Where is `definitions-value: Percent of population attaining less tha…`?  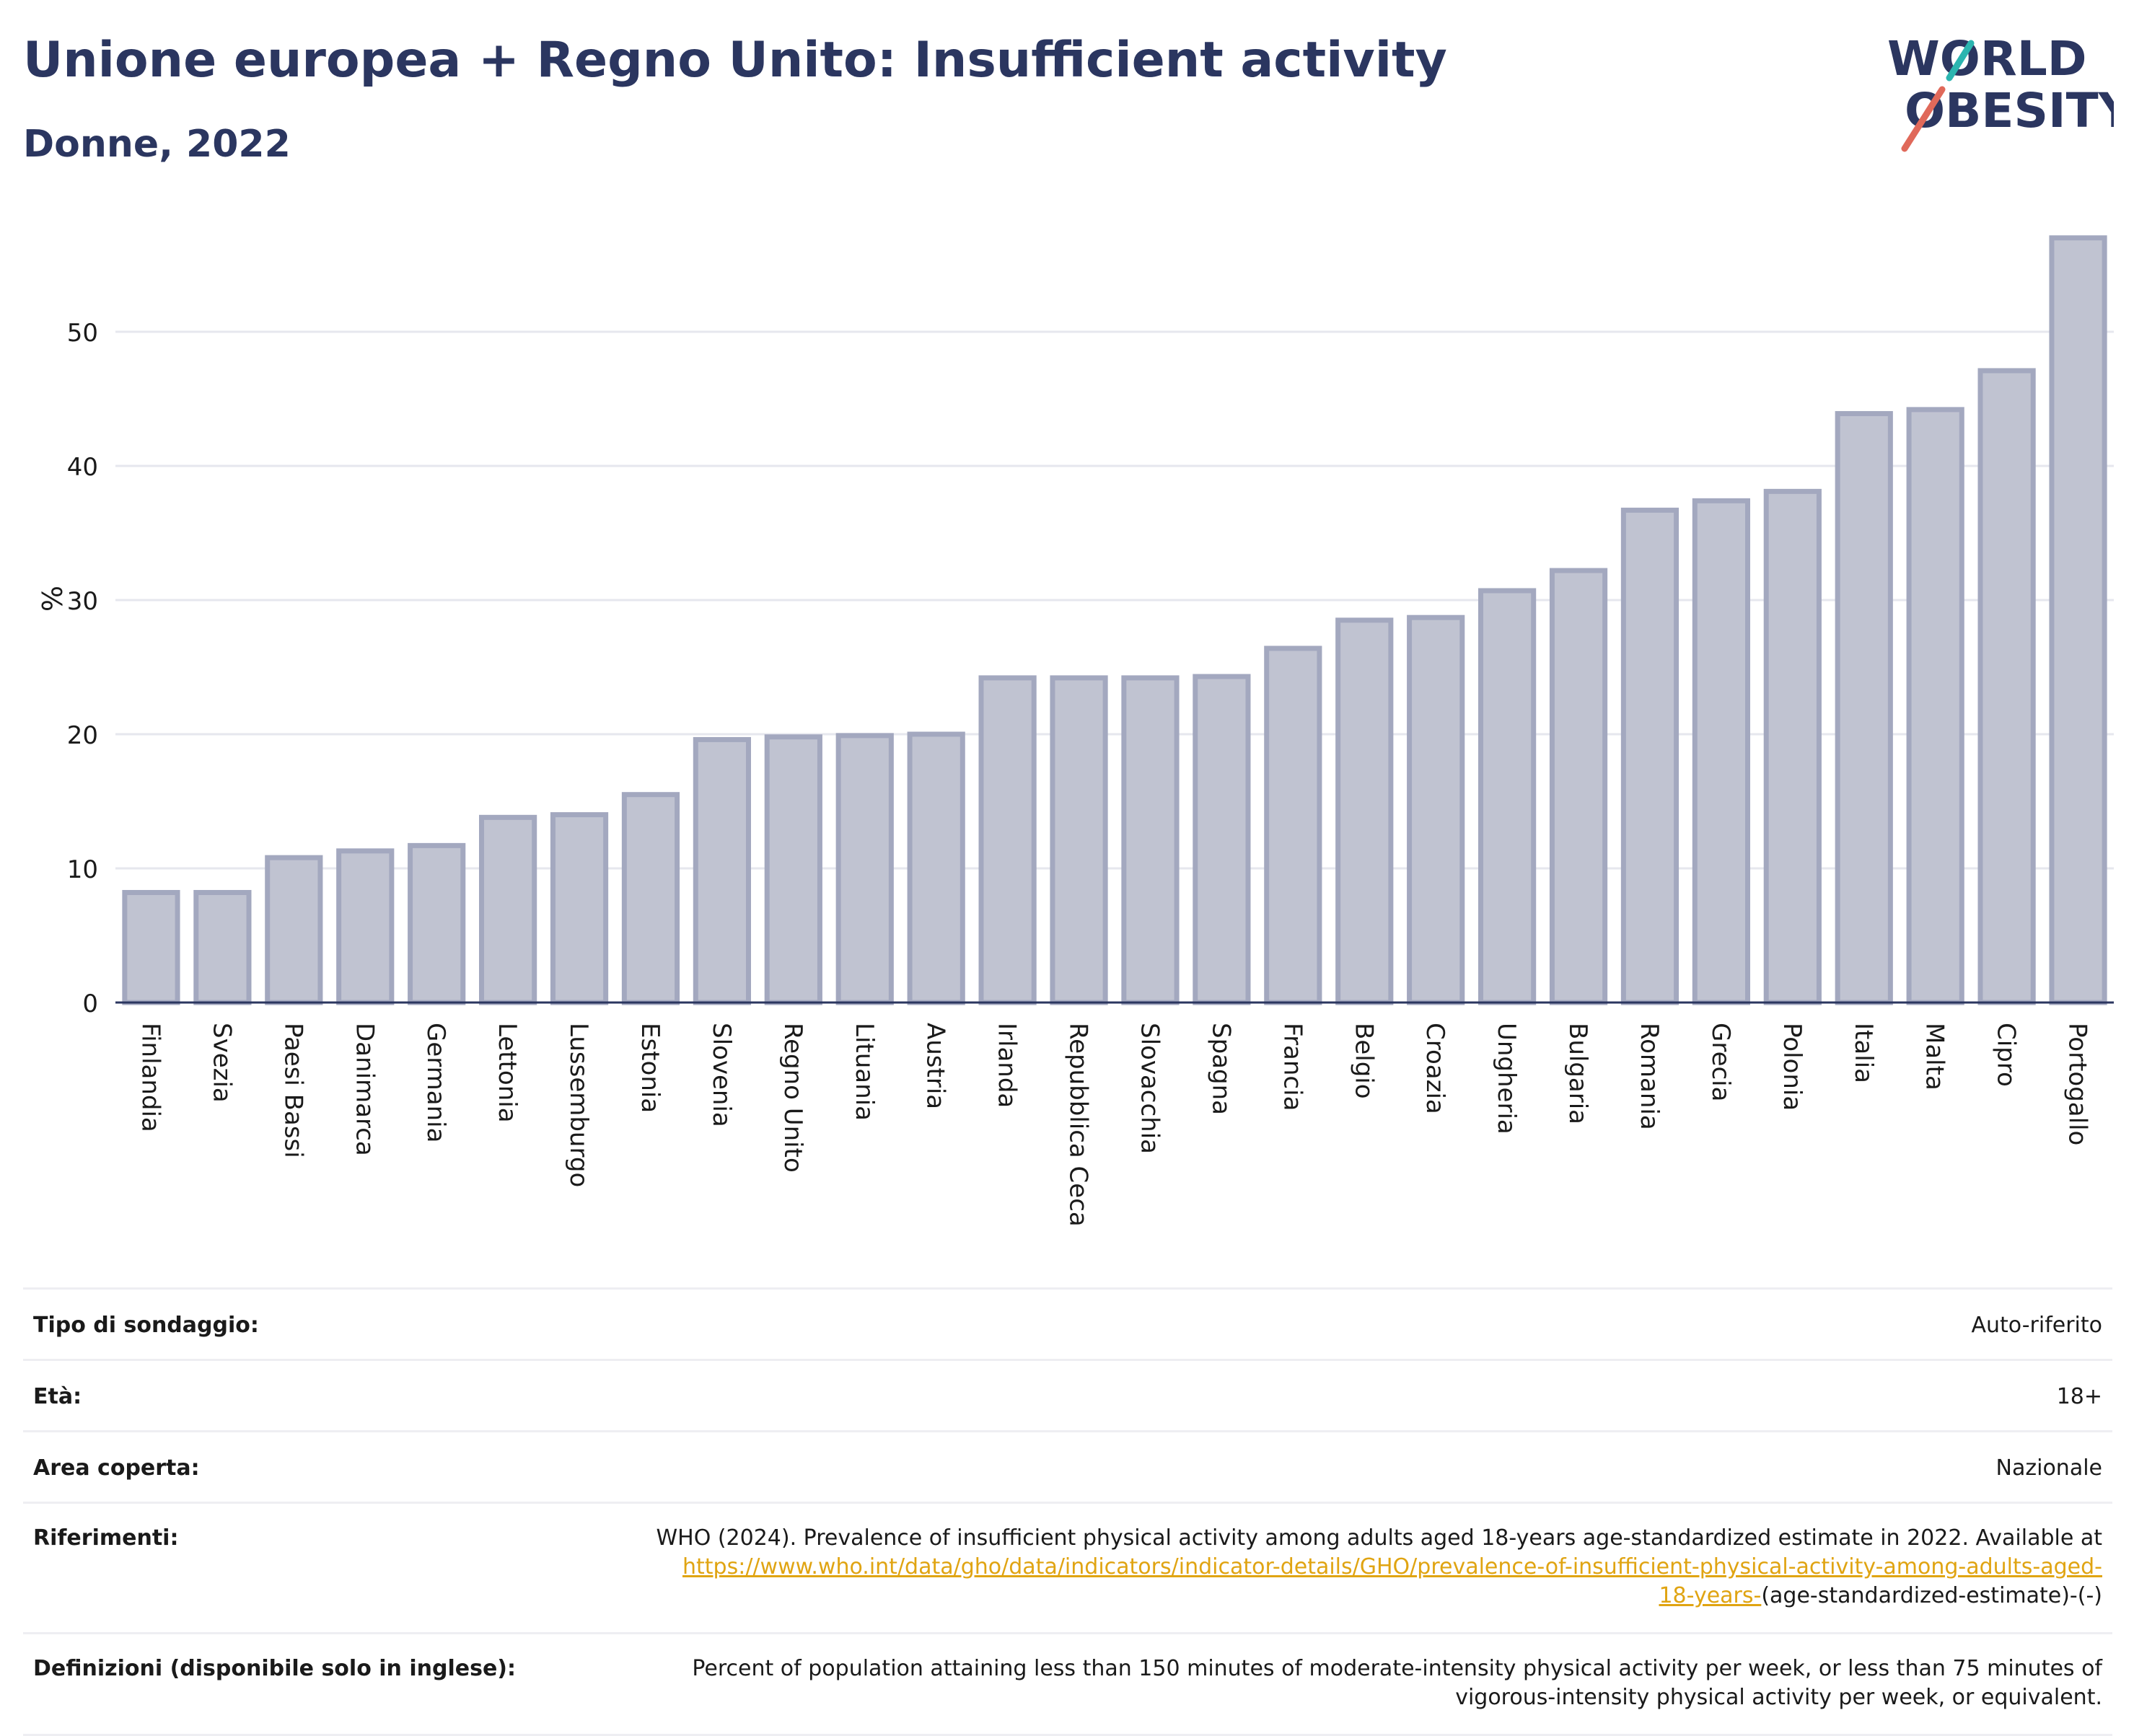
definitions-value: Percent of population attaining less tha… is located at coordinates (1397, 1683).